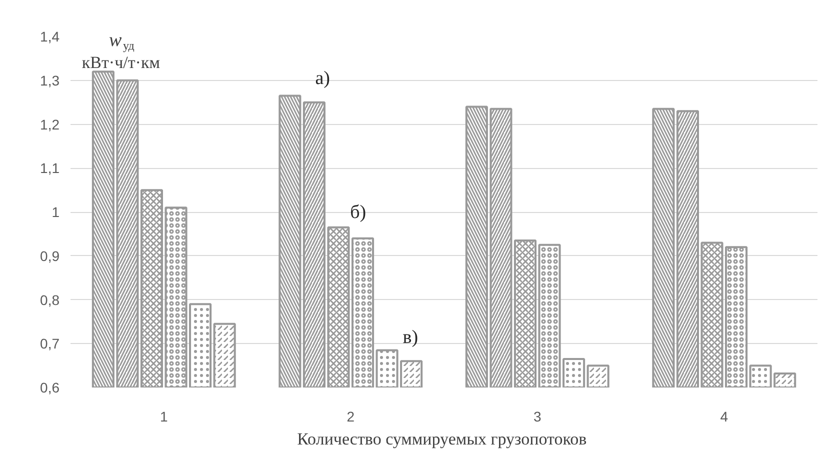  What do you see at coordinates (50, 80) in the screenshot?
I see `y-tick-label: 1,3` at bounding box center [50, 80].